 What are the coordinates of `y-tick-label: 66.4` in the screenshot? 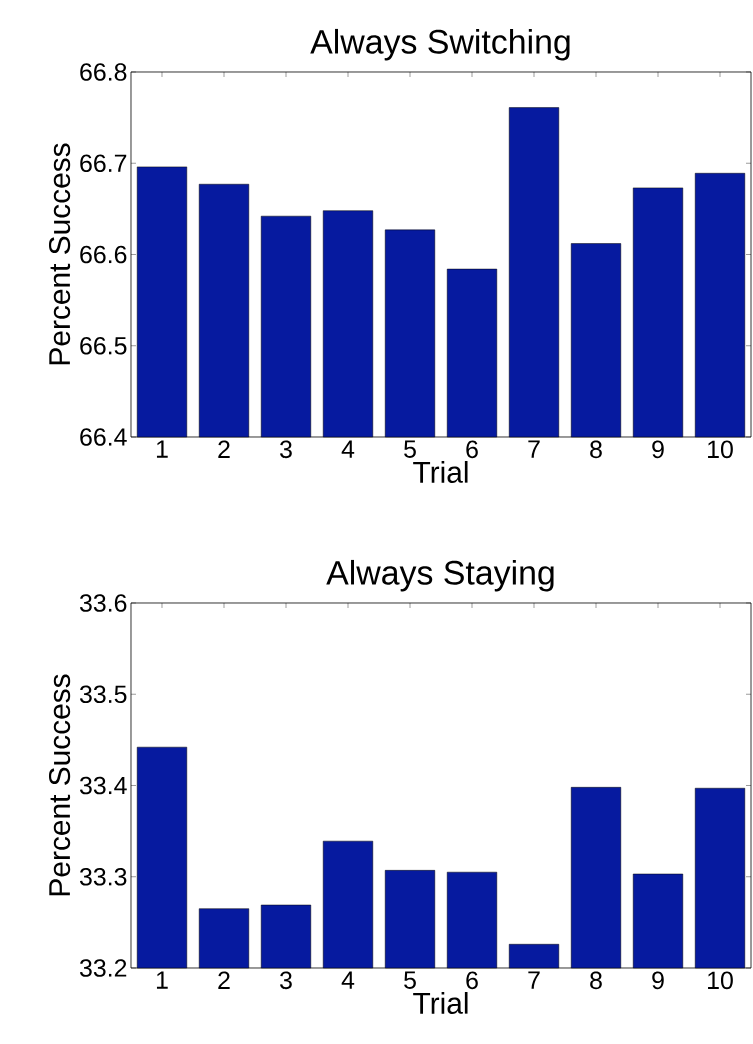 It's located at (103, 437).